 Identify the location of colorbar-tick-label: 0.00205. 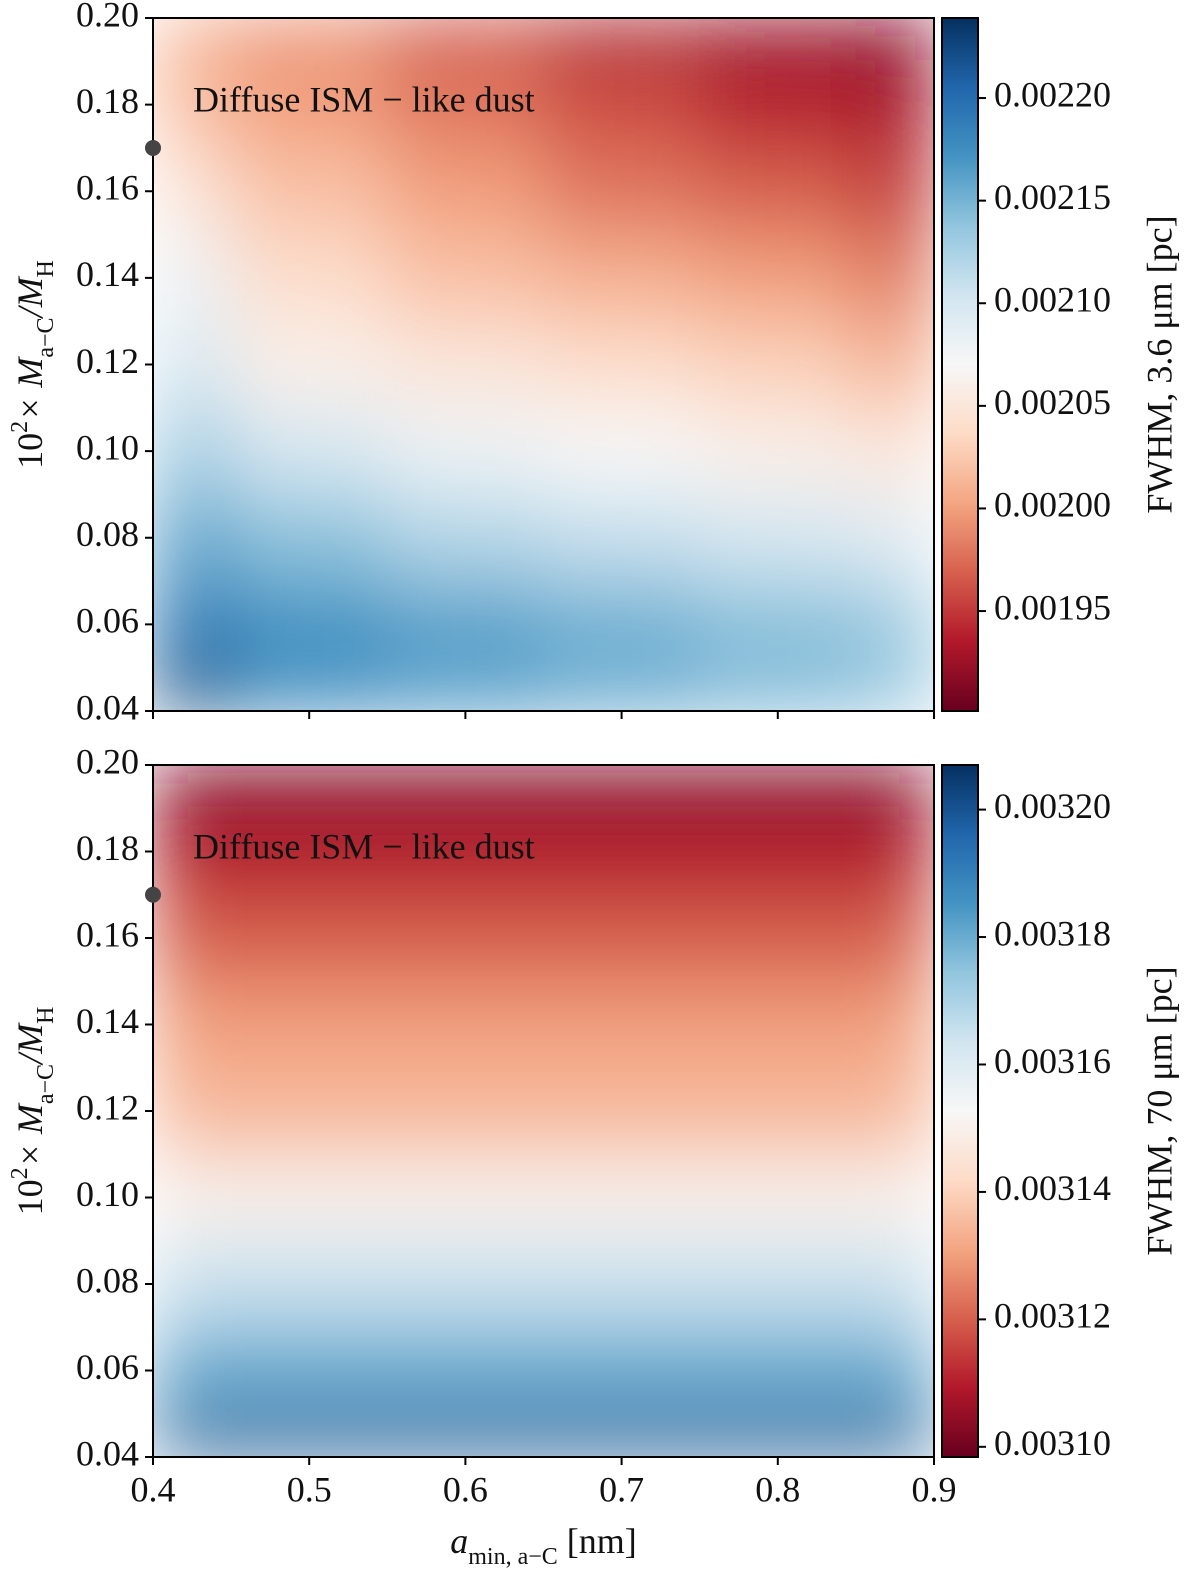
(1052, 402).